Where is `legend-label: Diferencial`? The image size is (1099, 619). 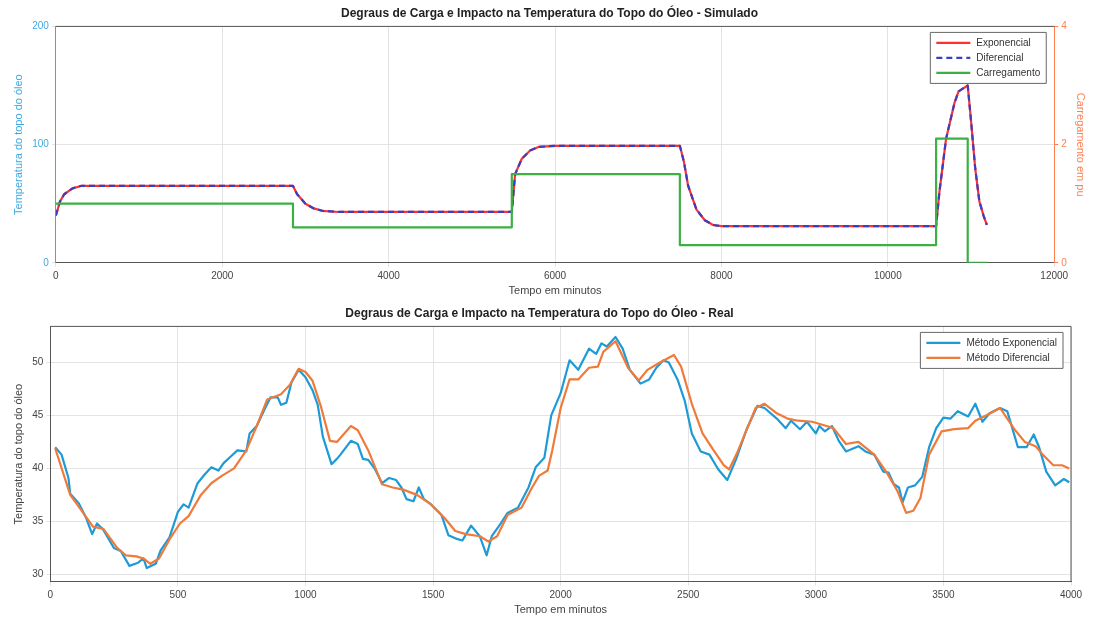
legend-label: Diferencial is located at coordinates (1000, 57).